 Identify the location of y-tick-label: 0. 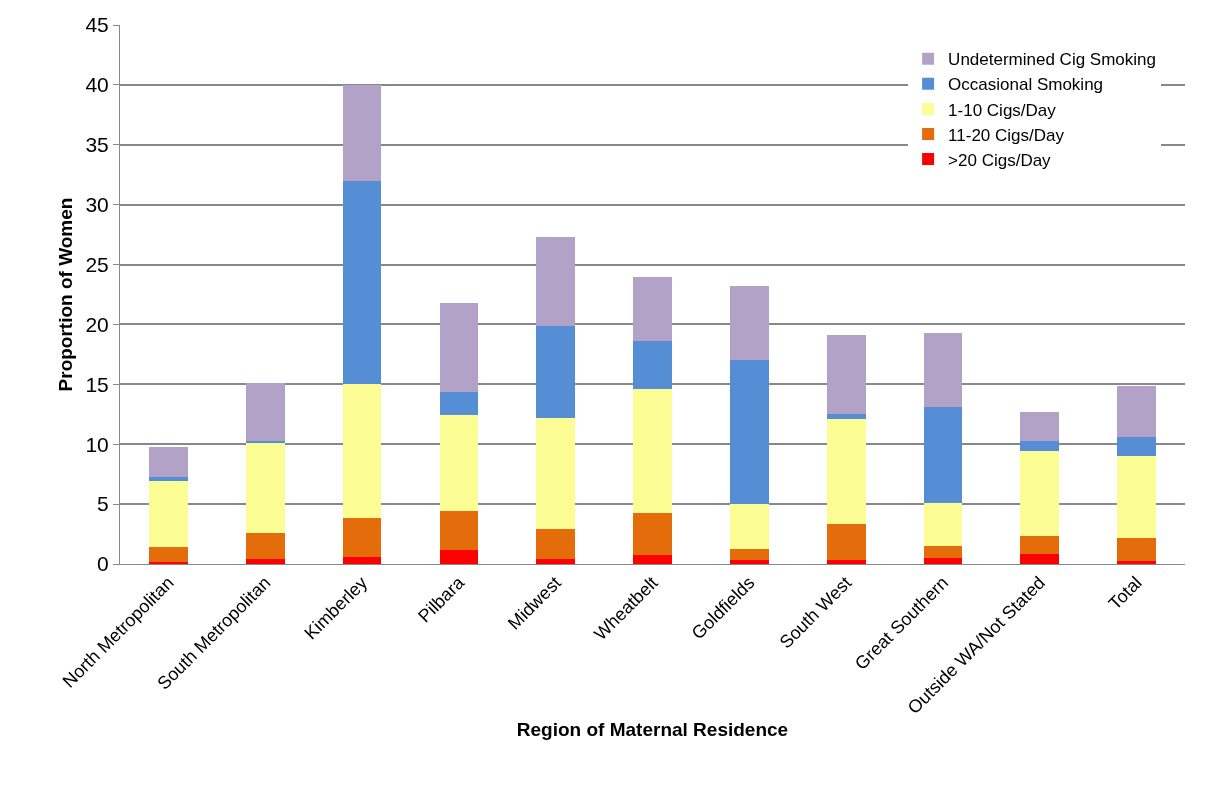
(103, 564).